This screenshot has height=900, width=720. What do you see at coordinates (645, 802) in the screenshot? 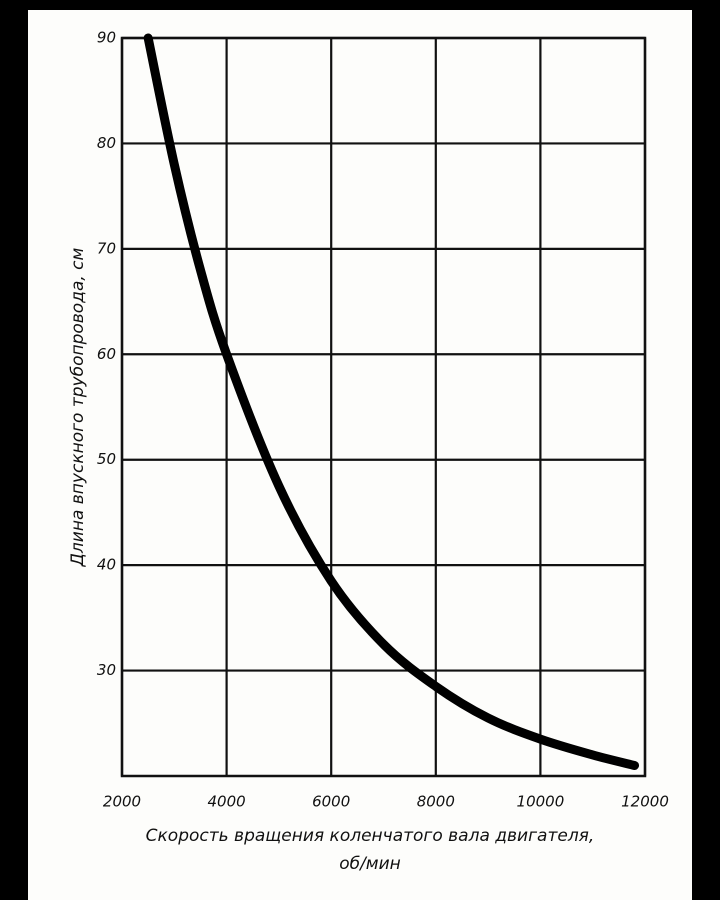
I see `x-tick-label: 12000` at bounding box center [645, 802].